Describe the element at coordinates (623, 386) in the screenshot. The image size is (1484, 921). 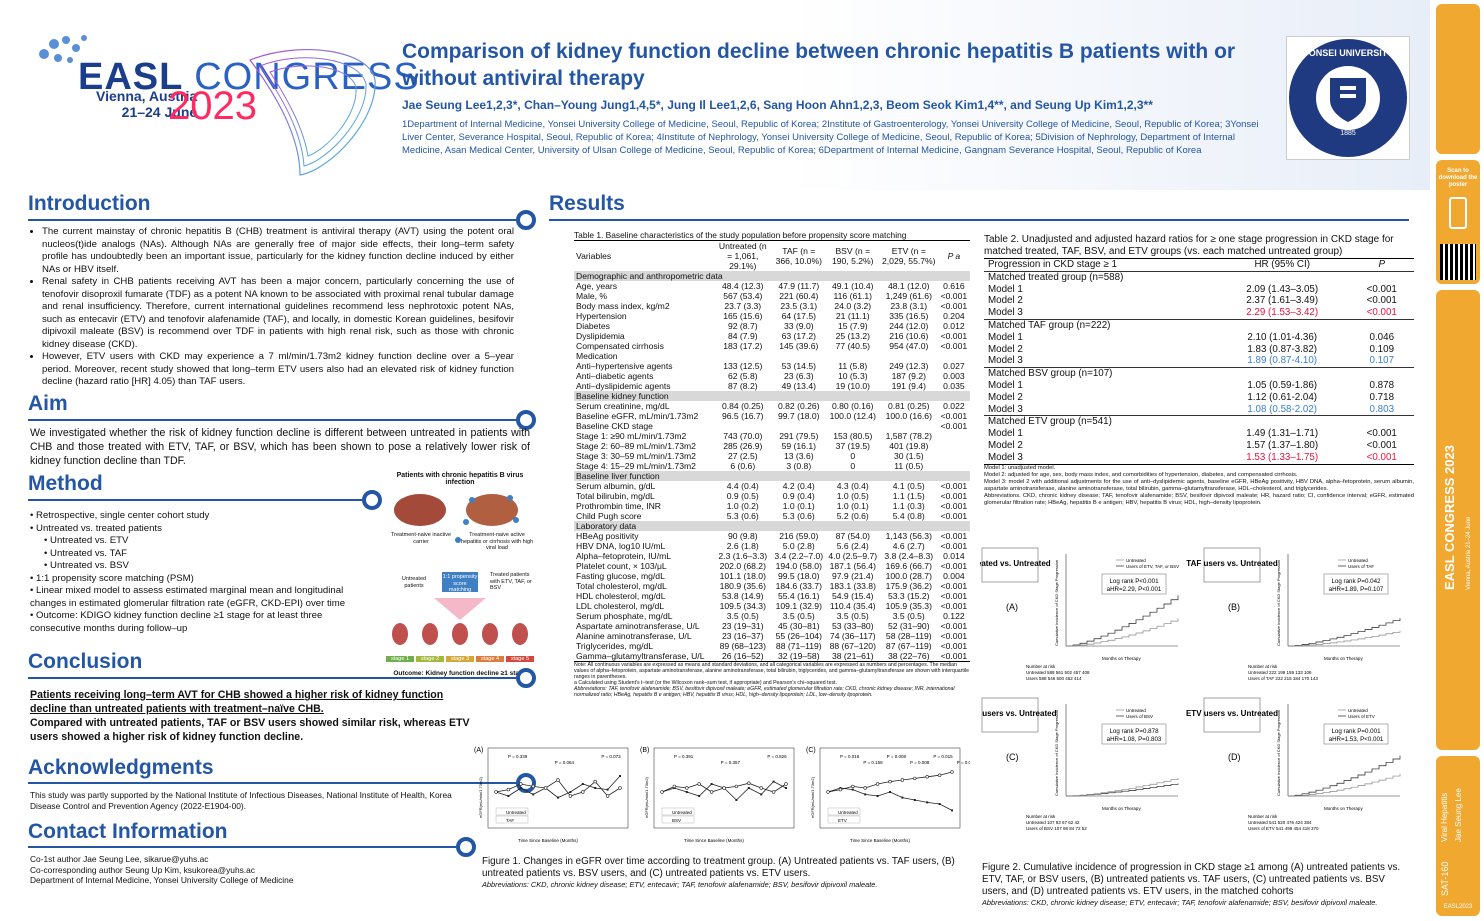
I see `table-cell: Anti–dyslipidemic agents` at that location.